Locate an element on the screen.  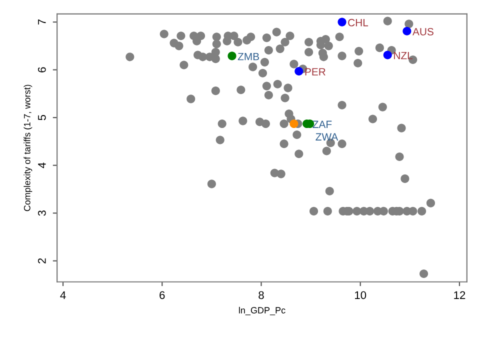
data-label: ZMB is located at coordinates (248, 56).